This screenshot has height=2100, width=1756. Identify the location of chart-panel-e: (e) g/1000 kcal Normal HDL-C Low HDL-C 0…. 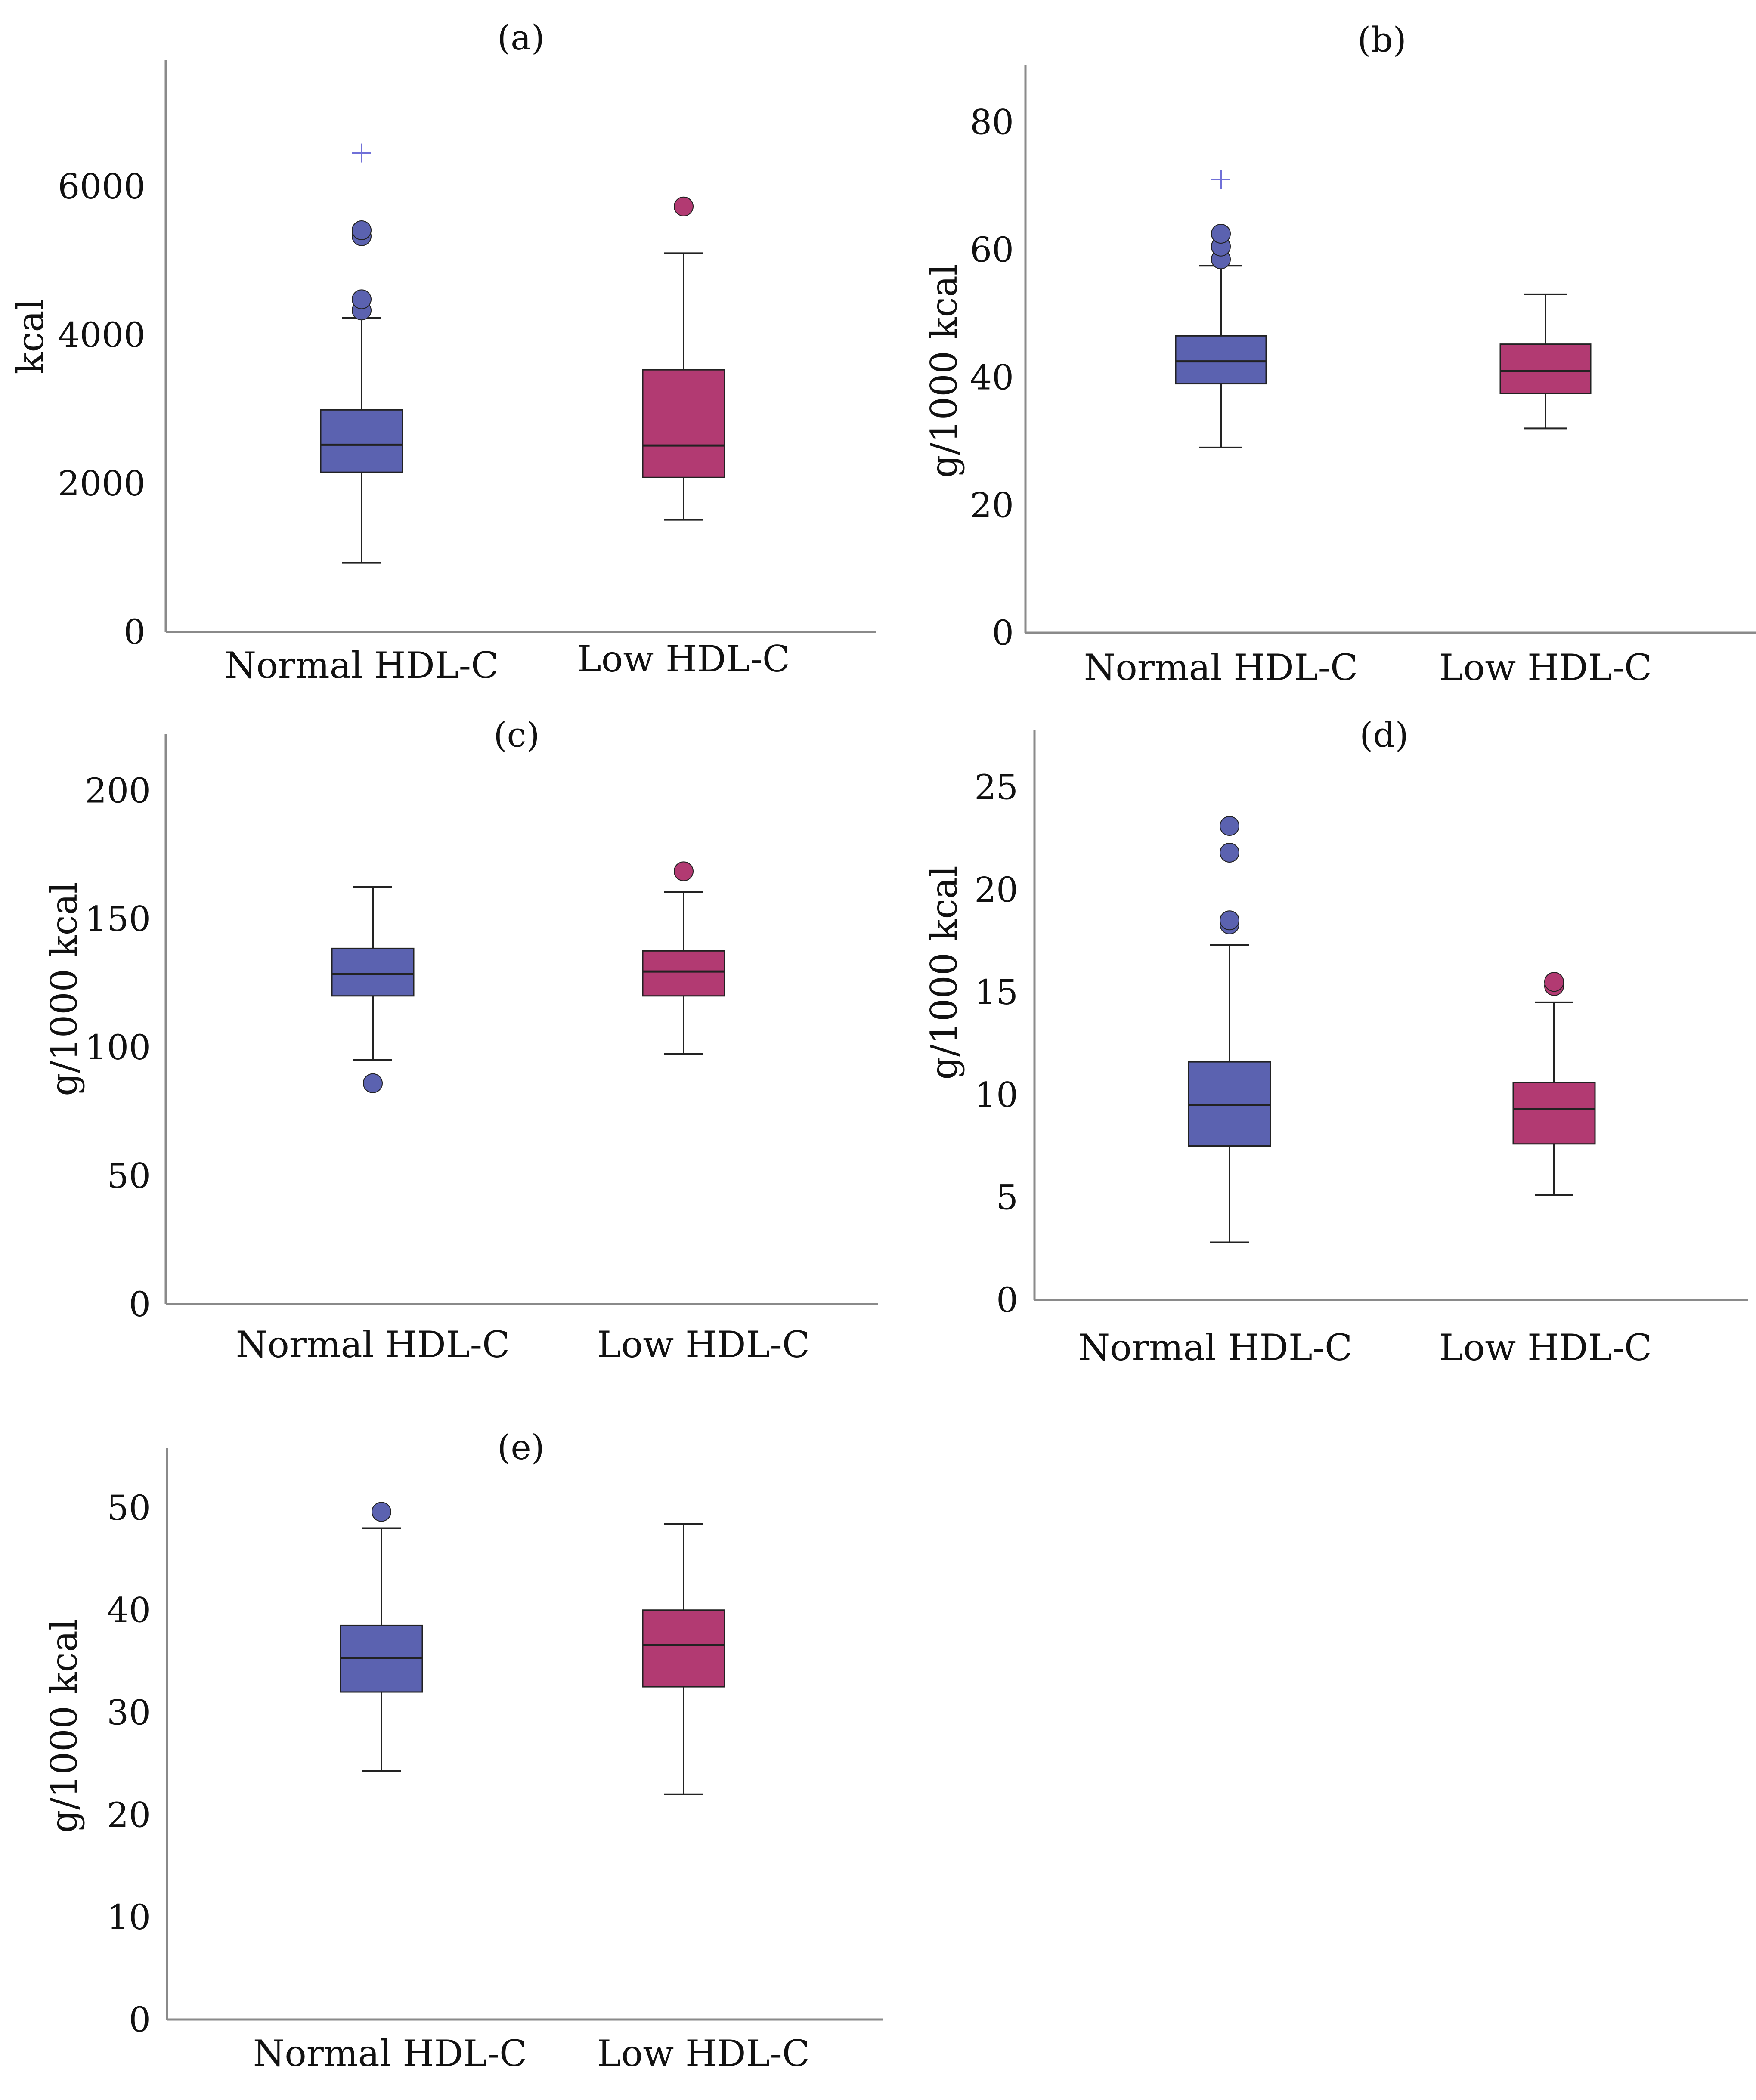
(463, 1751).